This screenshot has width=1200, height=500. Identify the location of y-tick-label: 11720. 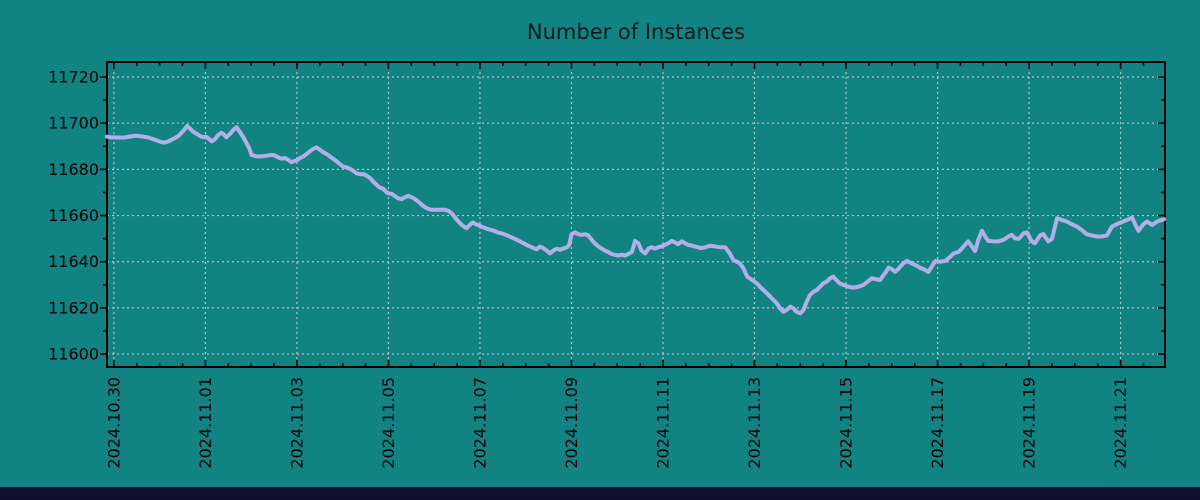
(73, 77).